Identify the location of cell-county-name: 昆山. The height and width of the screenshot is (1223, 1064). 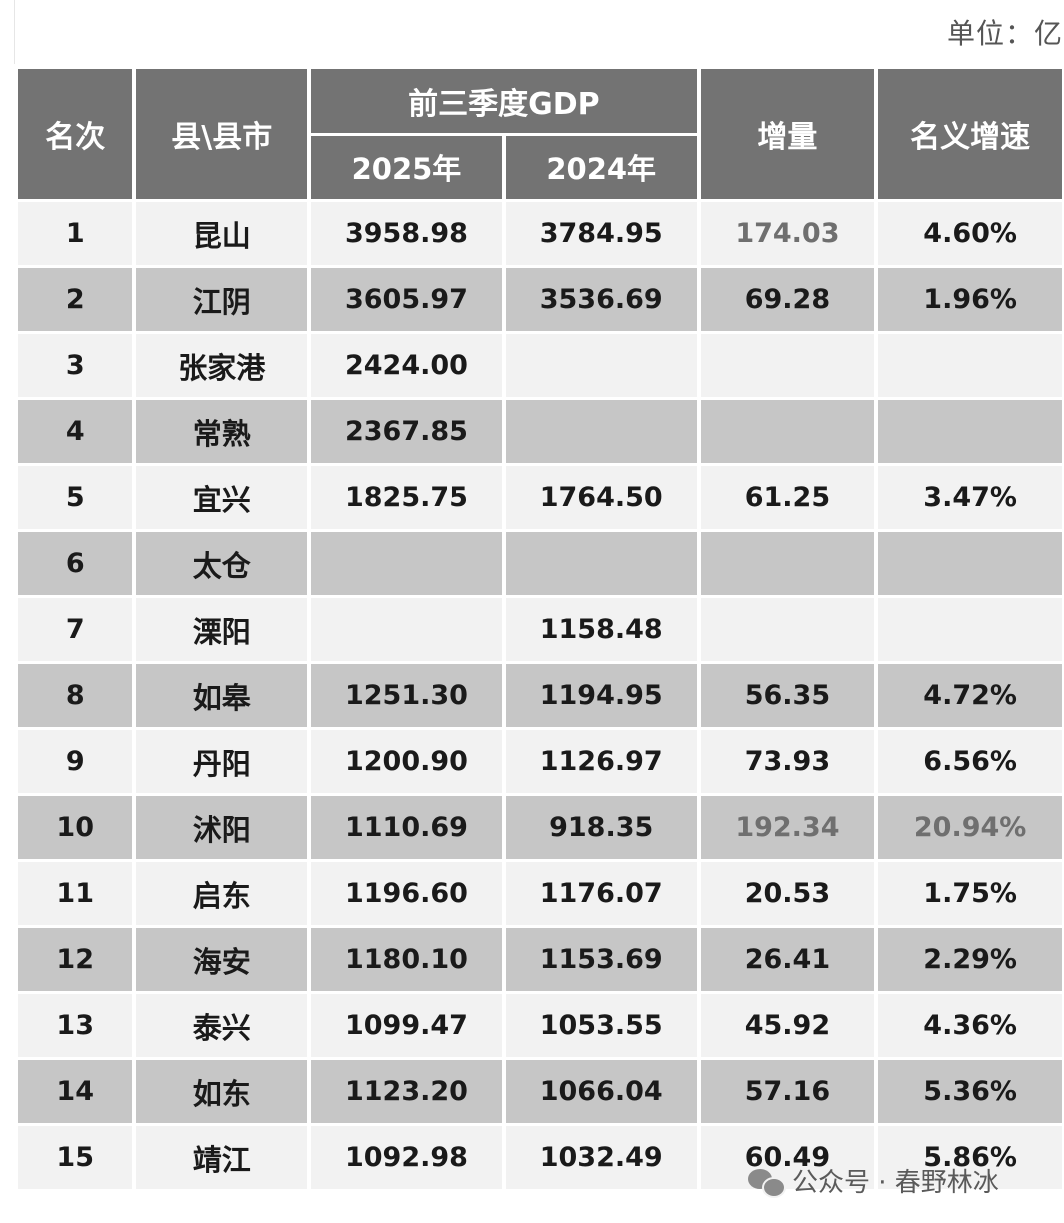
(222, 233).